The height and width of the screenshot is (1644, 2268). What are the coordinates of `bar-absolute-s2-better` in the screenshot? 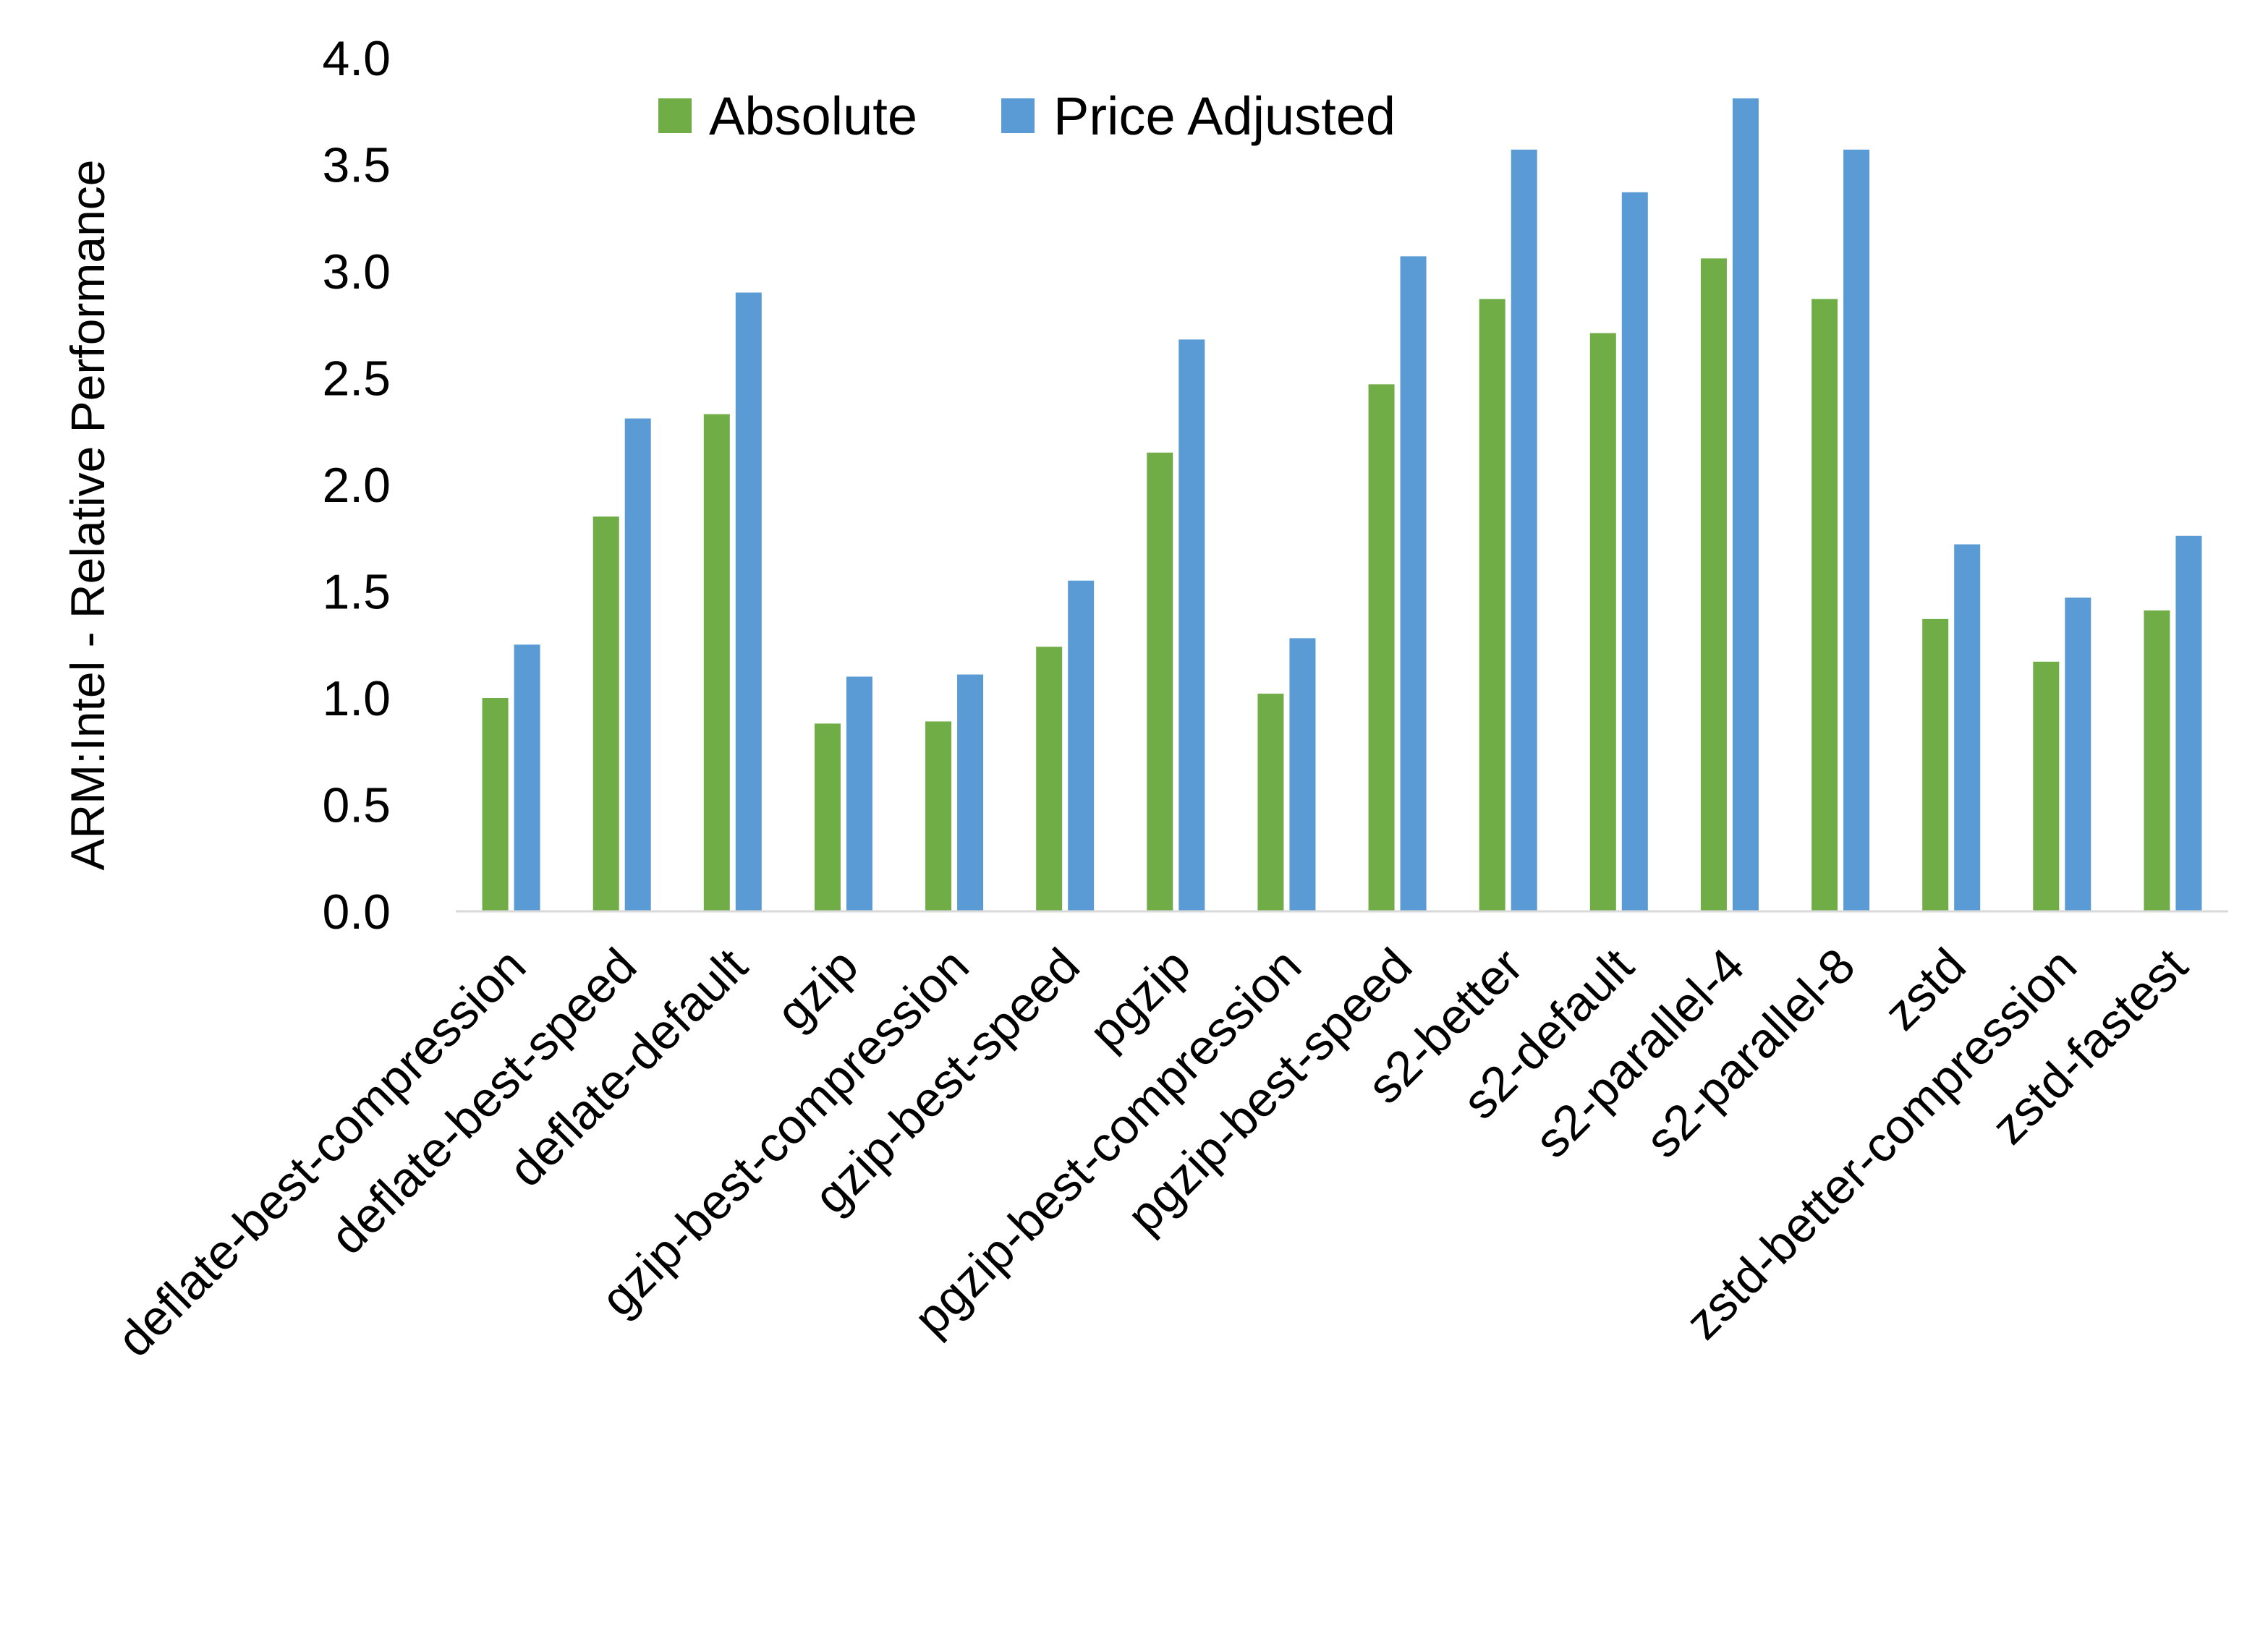 It's located at (1492, 605).